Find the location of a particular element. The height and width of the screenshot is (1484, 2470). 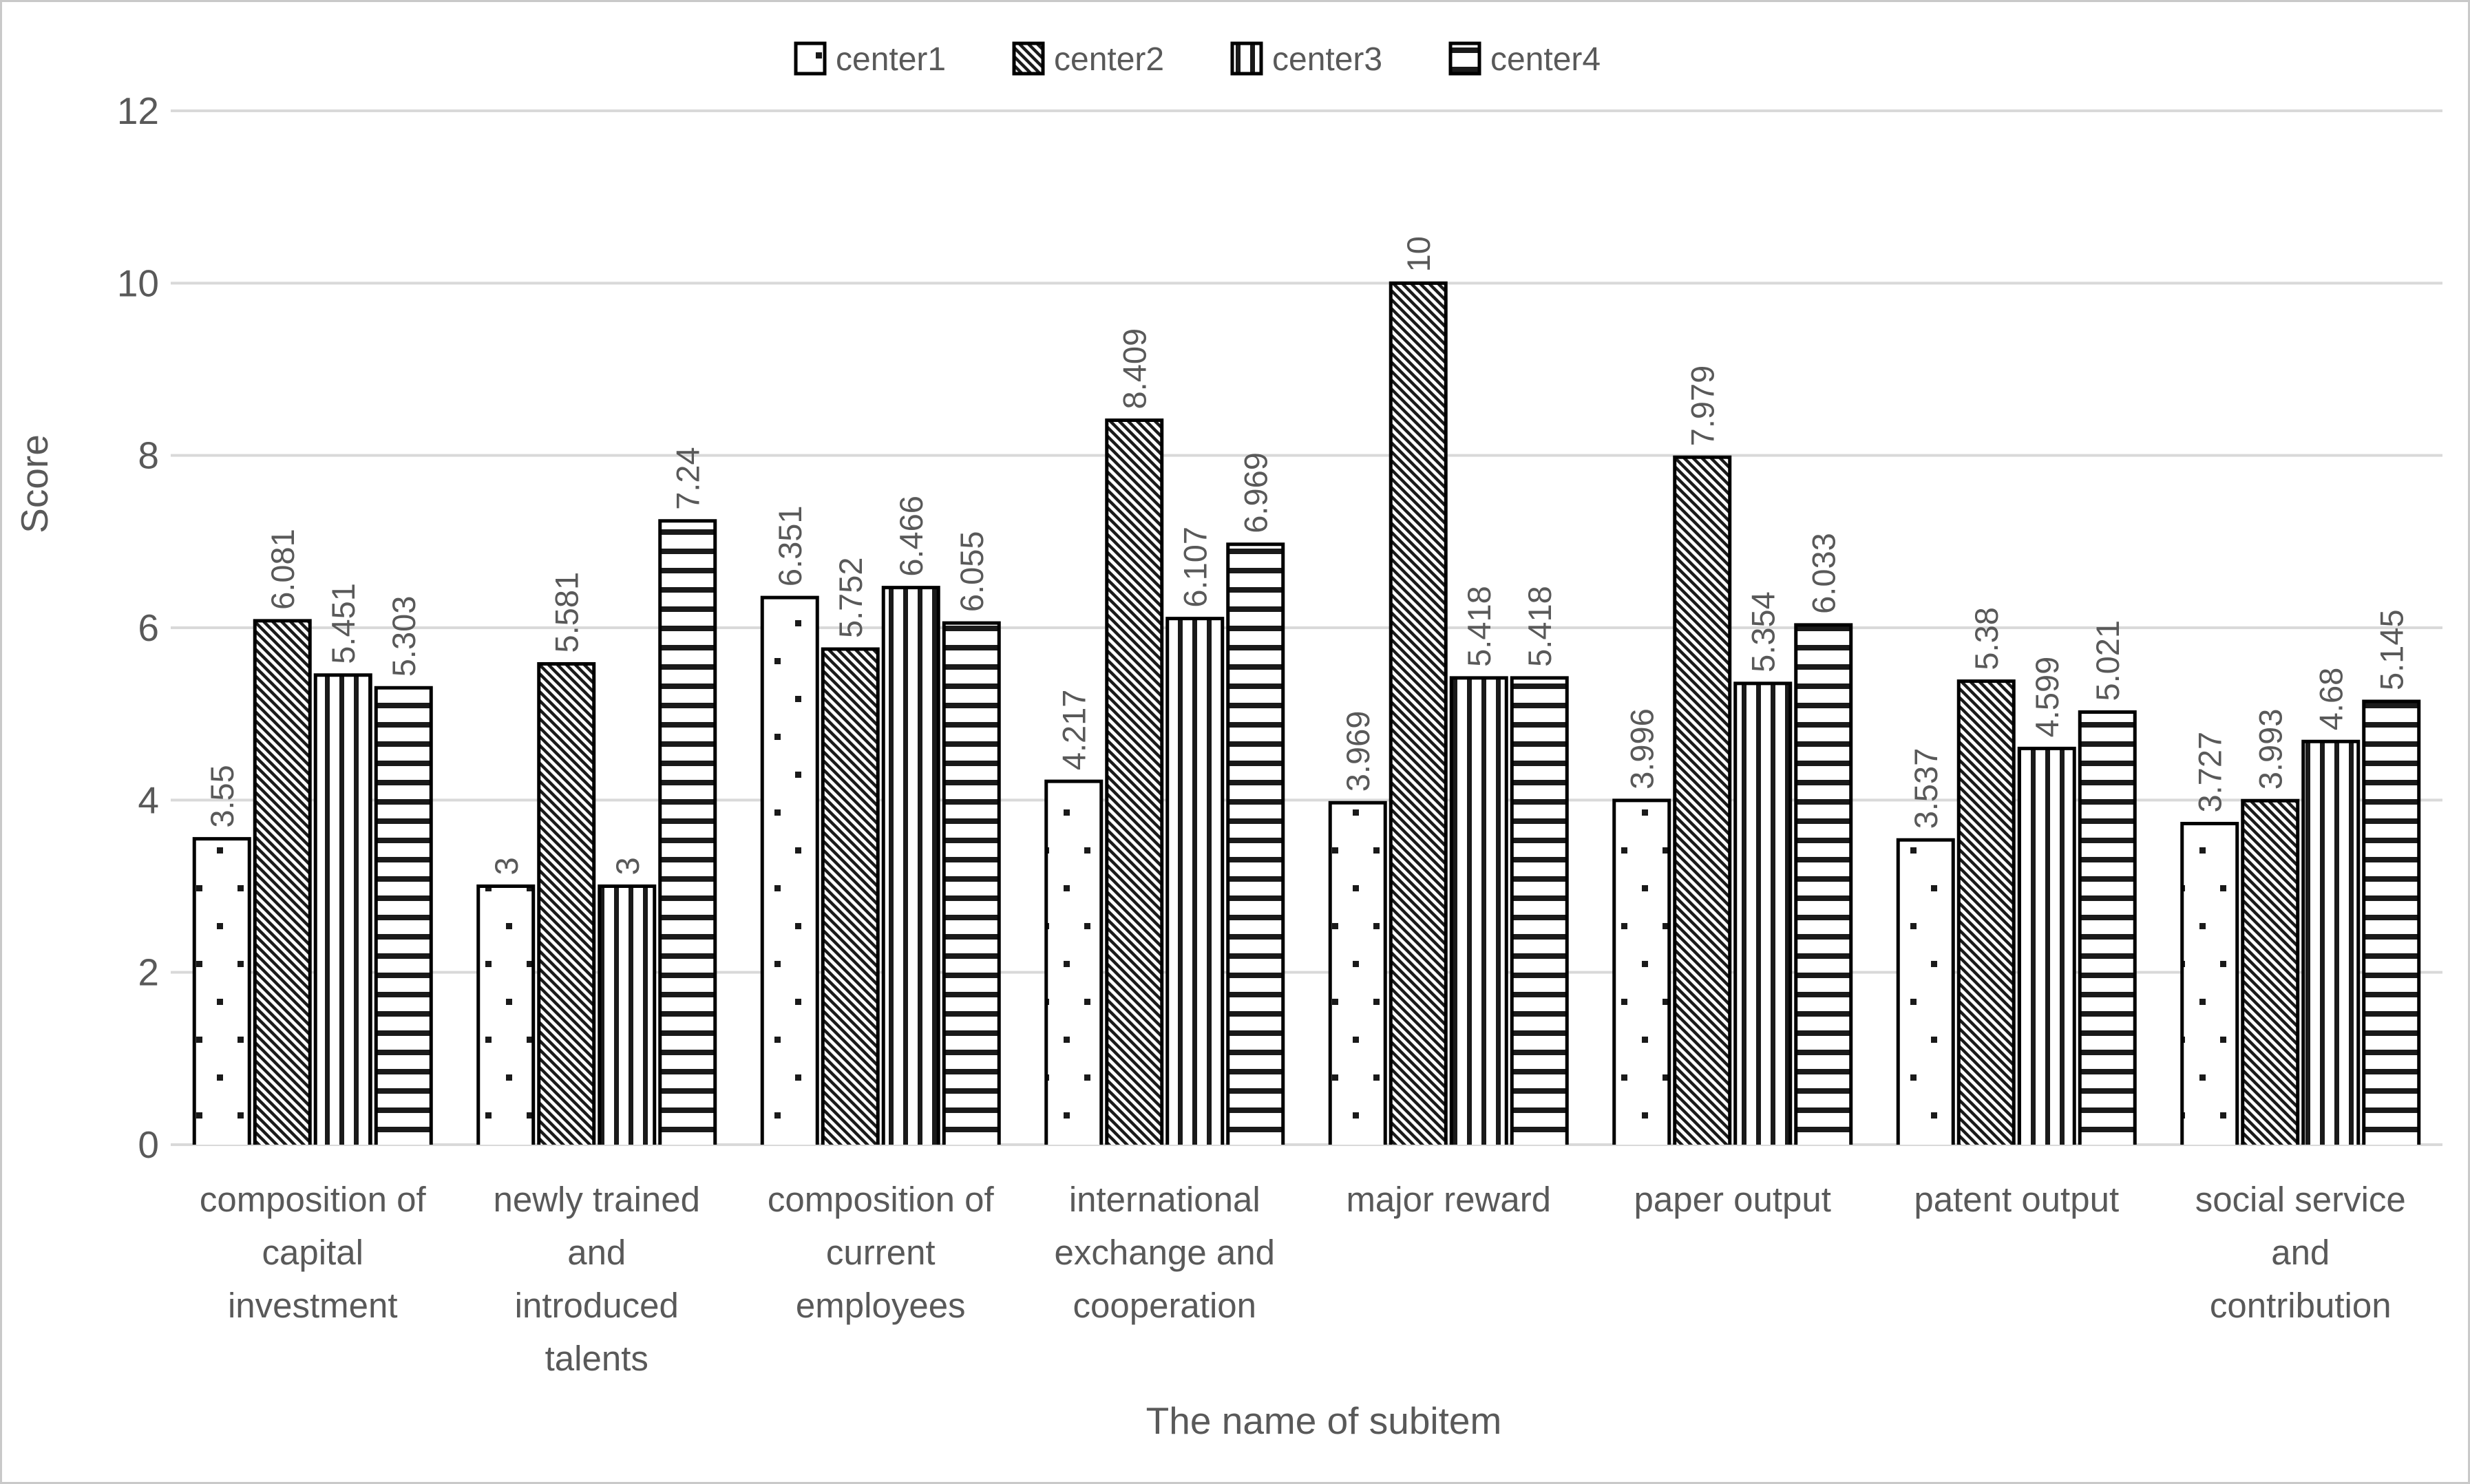

category-label-line: social service is located at coordinates (2300, 1199).